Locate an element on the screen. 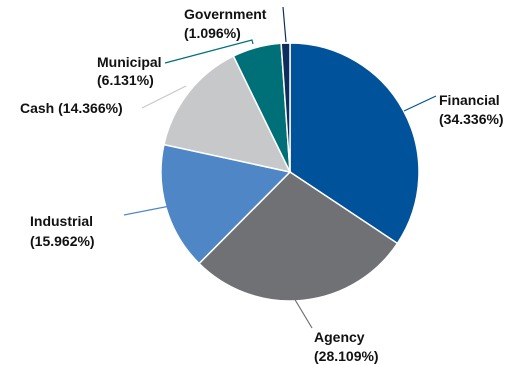 The width and height of the screenshot is (529, 365). slice-value-label-government: (1.096%) is located at coordinates (212, 33).